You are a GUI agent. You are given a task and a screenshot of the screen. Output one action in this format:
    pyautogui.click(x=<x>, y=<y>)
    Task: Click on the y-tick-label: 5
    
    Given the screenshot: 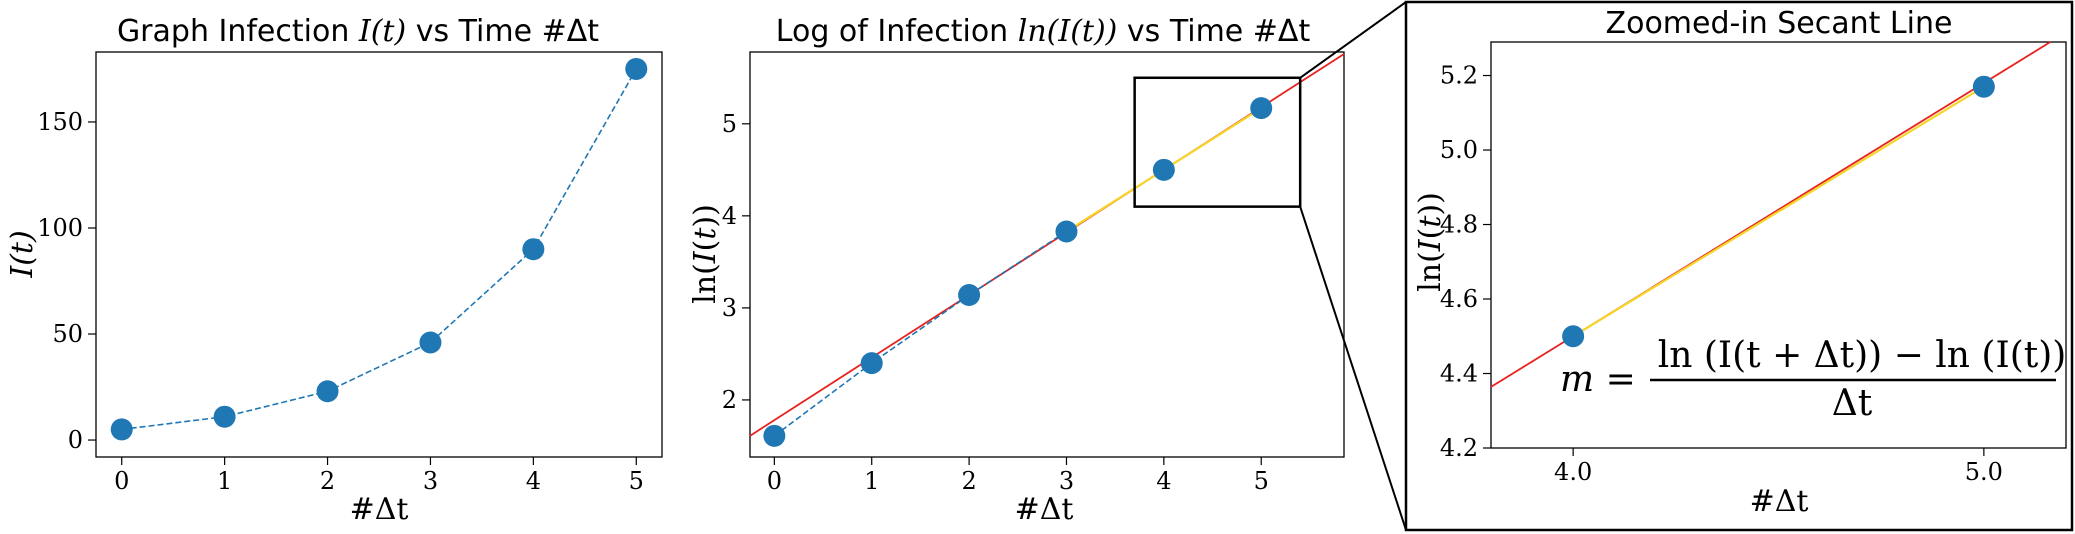 What is the action you would take?
    pyautogui.click(x=729, y=124)
    